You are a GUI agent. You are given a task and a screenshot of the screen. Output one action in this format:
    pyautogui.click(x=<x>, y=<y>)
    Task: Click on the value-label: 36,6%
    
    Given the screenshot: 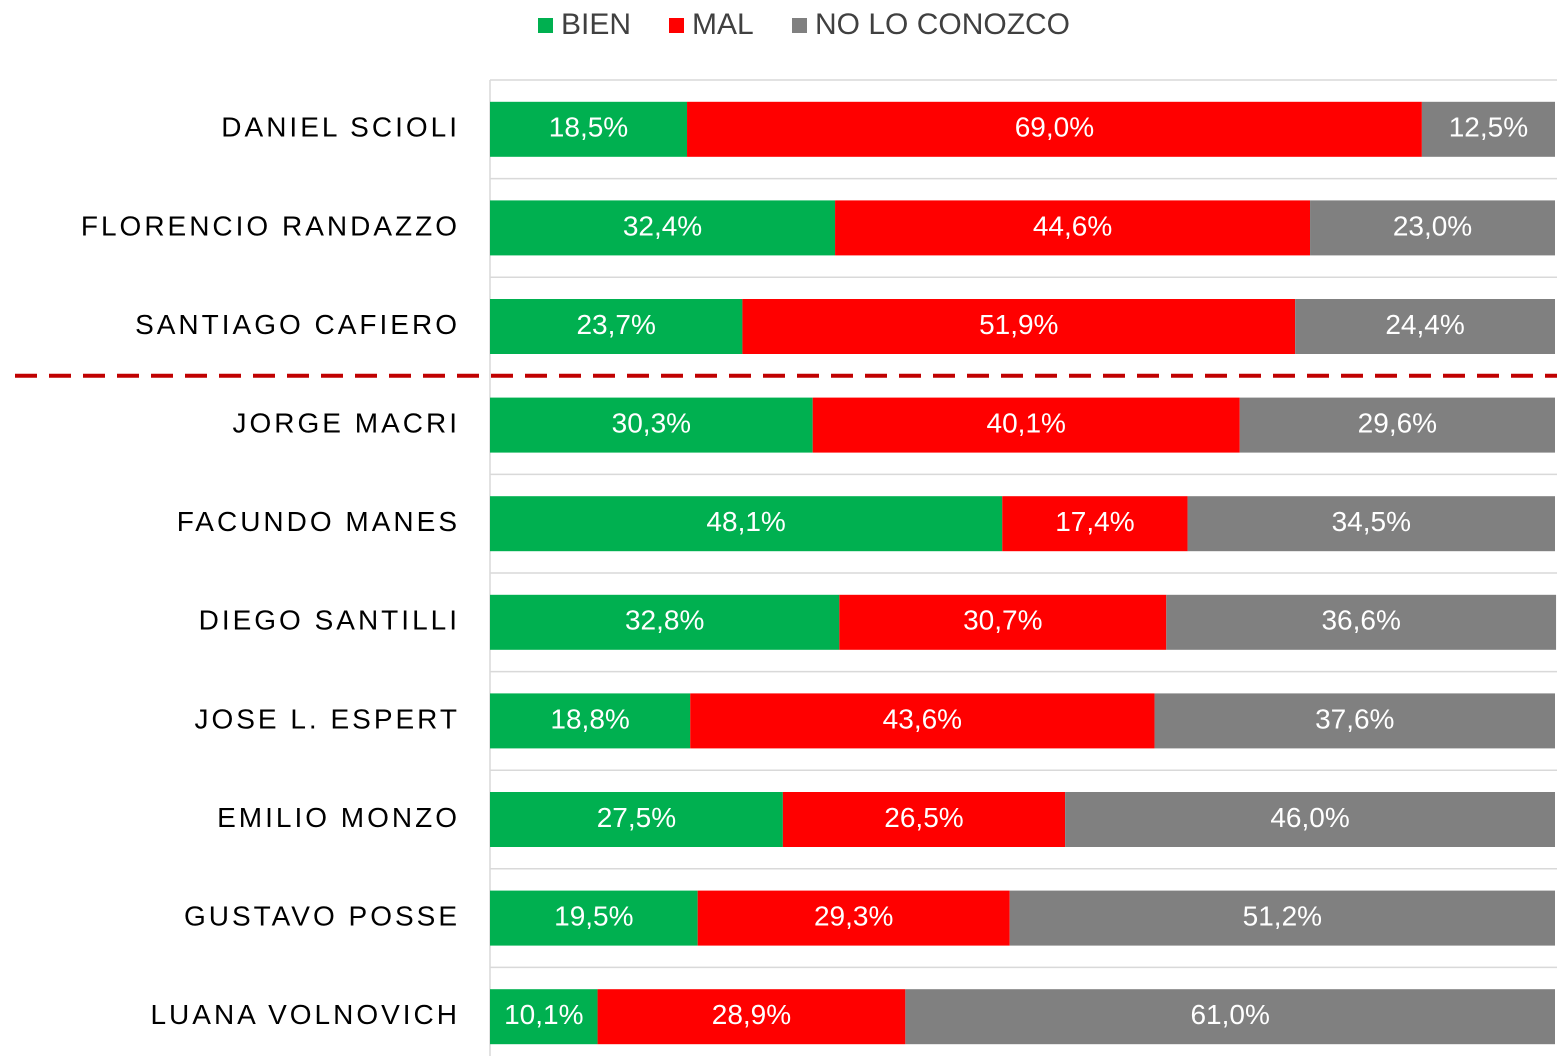 What is the action you would take?
    pyautogui.click(x=1360, y=620)
    